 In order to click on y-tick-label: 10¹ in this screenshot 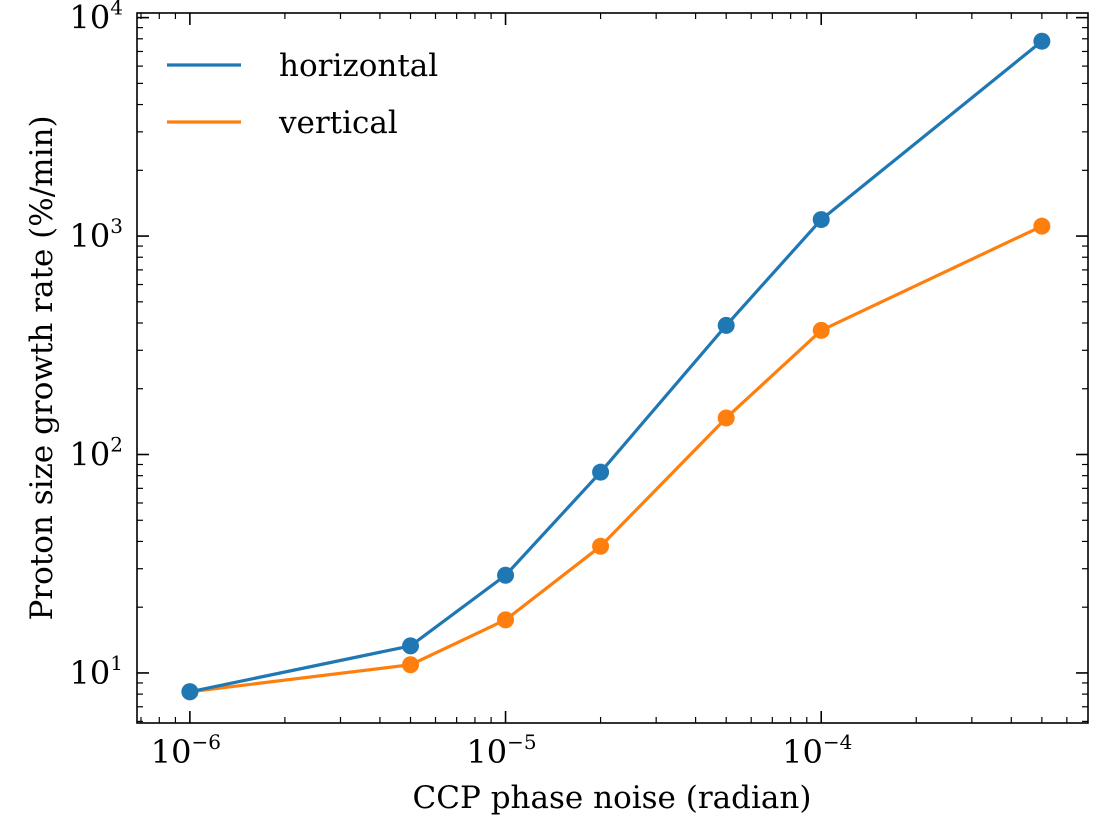, I will do `click(96, 671)`.